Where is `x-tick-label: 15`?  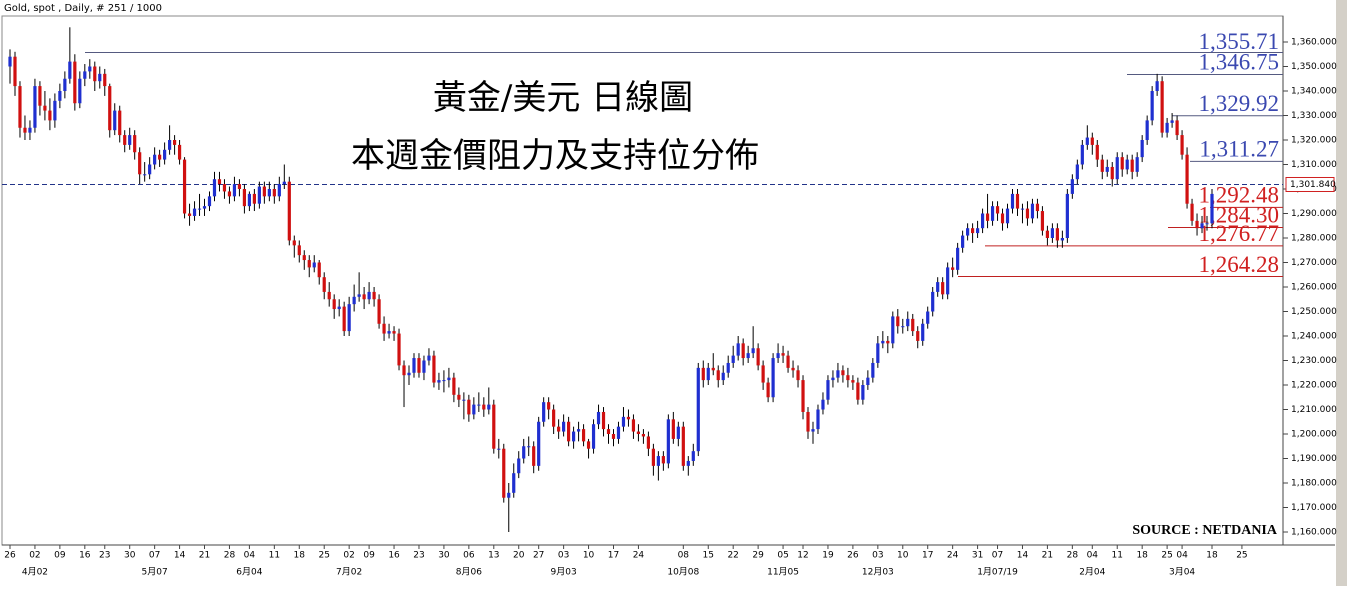
x-tick-label: 15 is located at coordinates (708, 556).